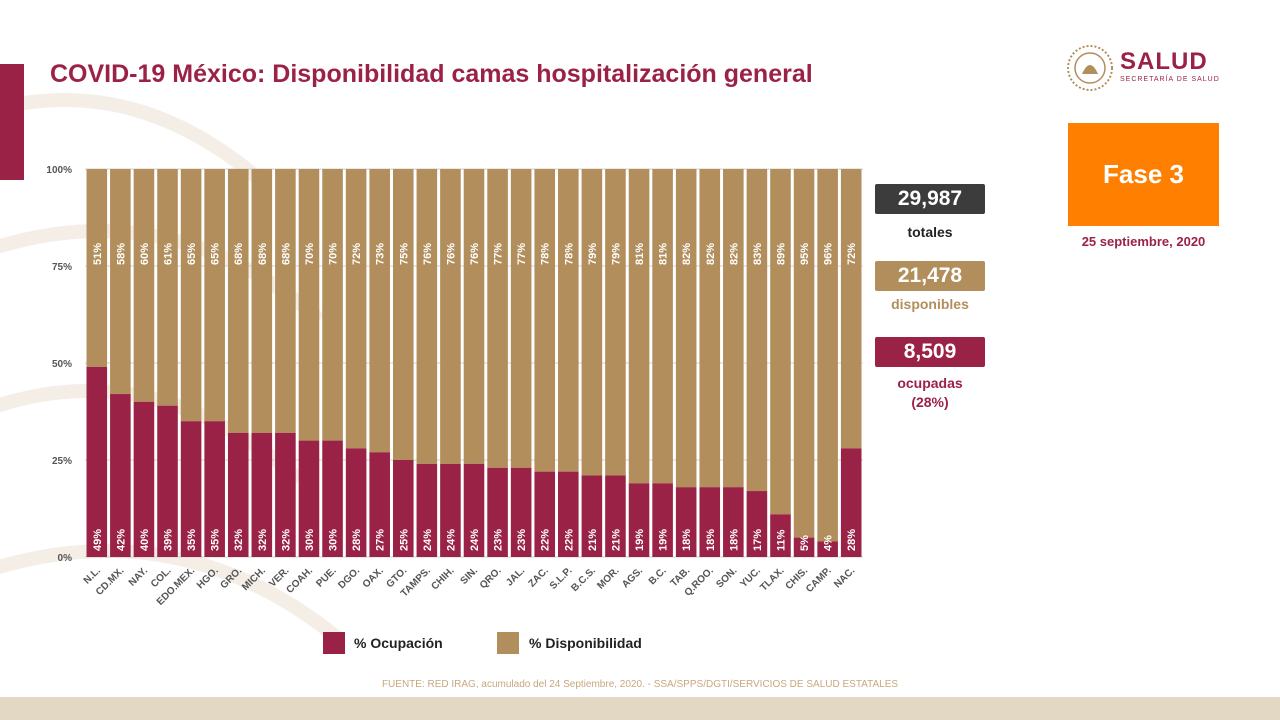 This screenshot has height=720, width=1280. I want to click on eagle-emblem-icon, so click(1090, 68).